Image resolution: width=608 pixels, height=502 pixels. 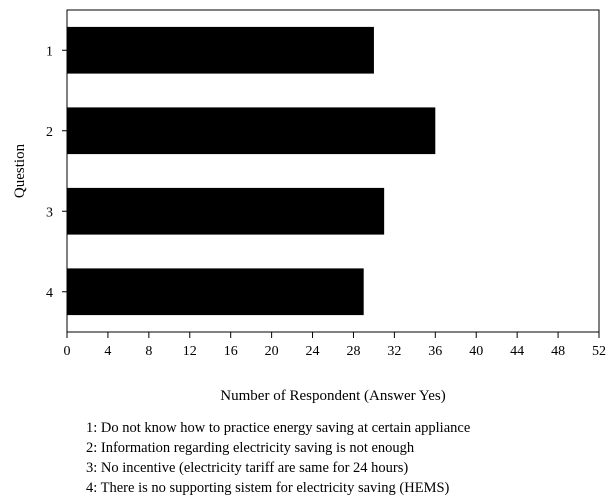 I want to click on x-tick-label: 40, so click(x=476, y=351).